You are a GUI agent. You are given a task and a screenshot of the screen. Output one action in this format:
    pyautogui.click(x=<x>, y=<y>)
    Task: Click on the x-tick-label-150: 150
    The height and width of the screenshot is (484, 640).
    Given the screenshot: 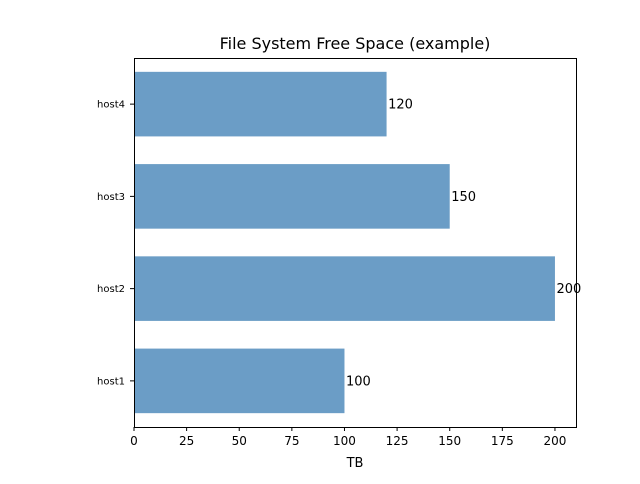 What is the action you would take?
    pyautogui.click(x=449, y=441)
    